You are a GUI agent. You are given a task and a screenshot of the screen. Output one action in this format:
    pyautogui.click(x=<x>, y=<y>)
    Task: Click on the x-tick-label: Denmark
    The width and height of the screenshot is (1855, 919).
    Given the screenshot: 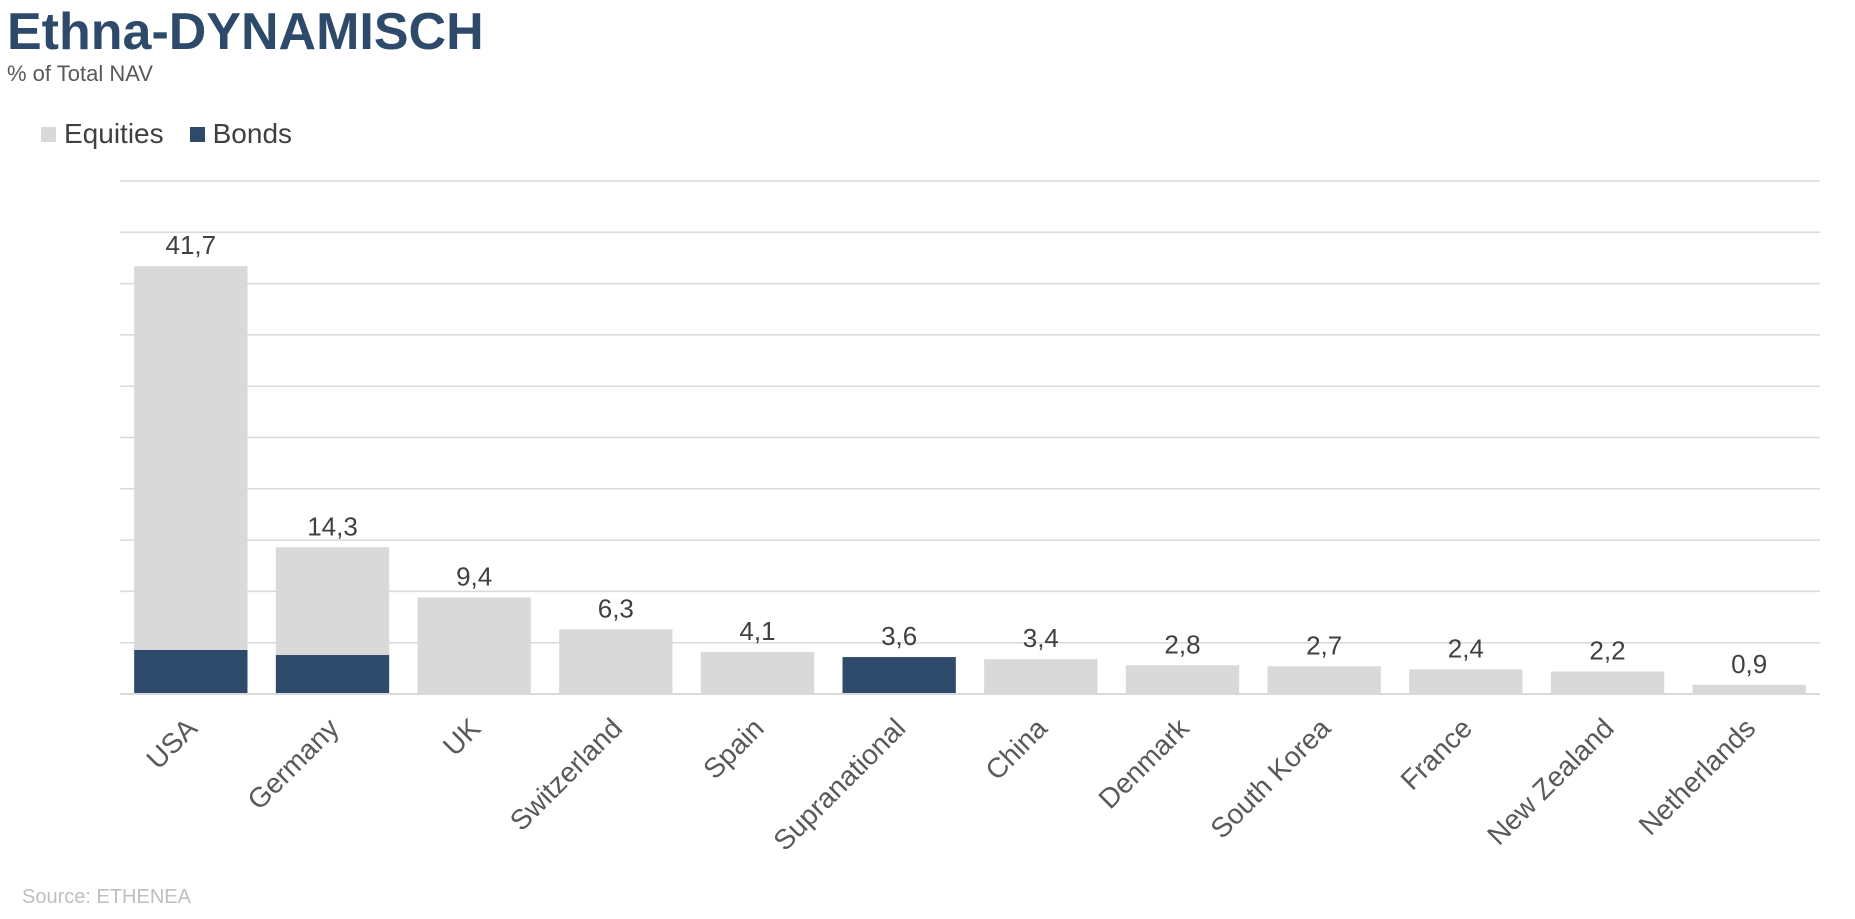 What is the action you would take?
    pyautogui.click(x=1143, y=763)
    